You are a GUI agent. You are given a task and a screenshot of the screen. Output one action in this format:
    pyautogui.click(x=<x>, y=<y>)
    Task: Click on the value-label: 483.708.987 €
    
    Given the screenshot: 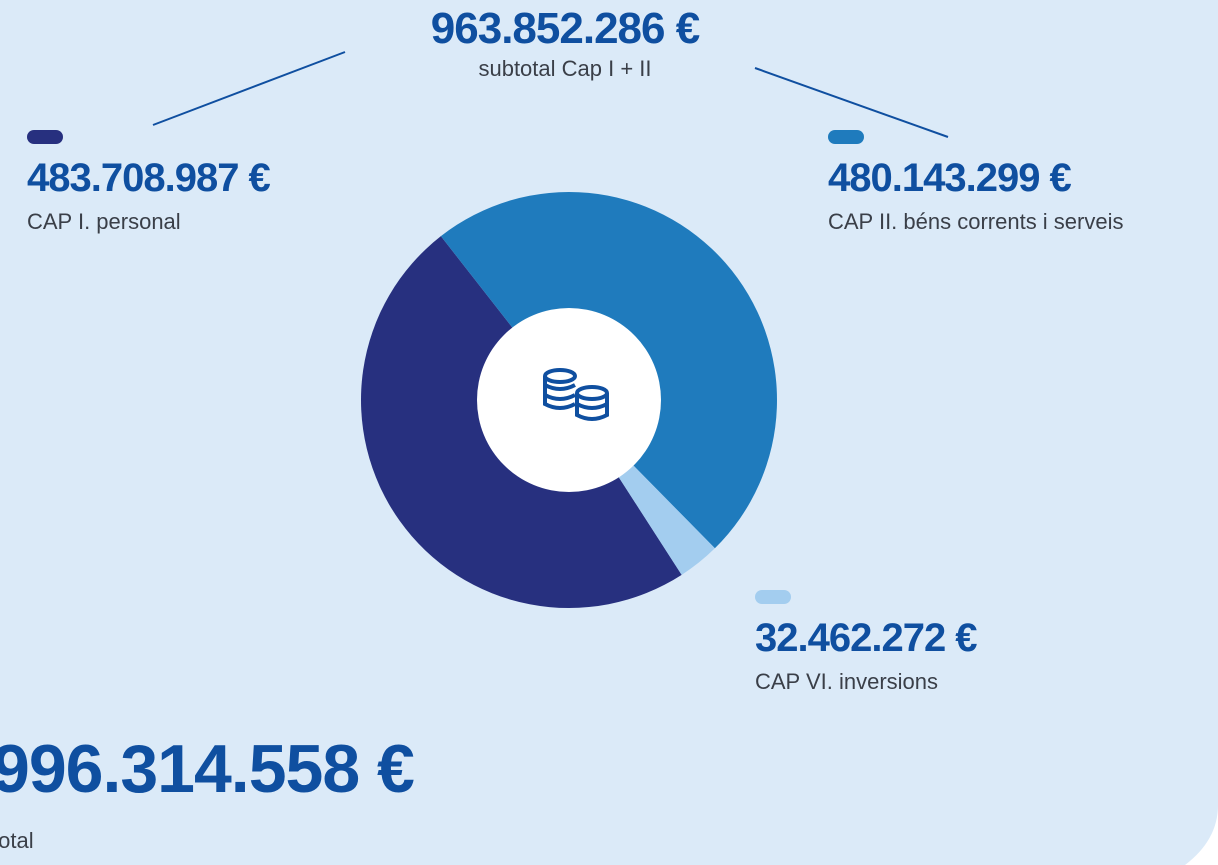 What is the action you would take?
    pyautogui.click(x=149, y=178)
    